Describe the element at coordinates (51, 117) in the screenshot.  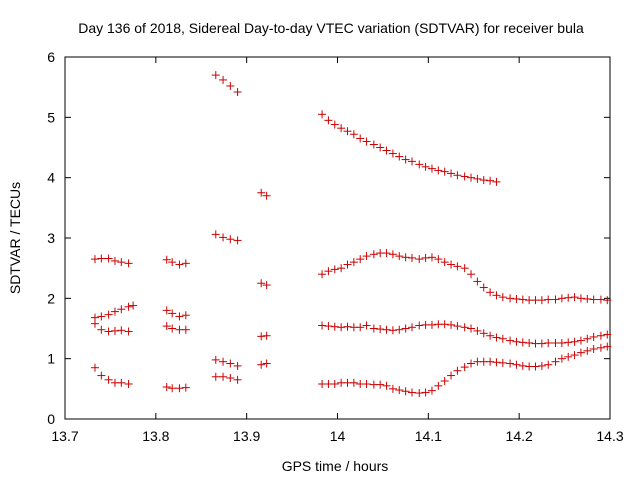
I see `y-tick-label: 5` at that location.